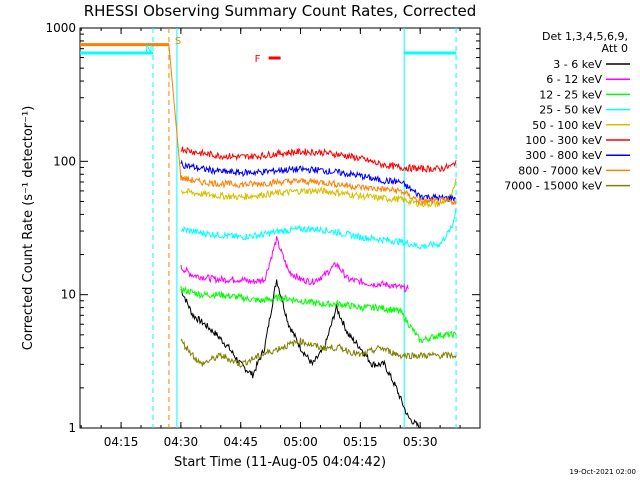  Describe the element at coordinates (420, 442) in the screenshot. I see `x-tick-label-5: 05:30` at that location.